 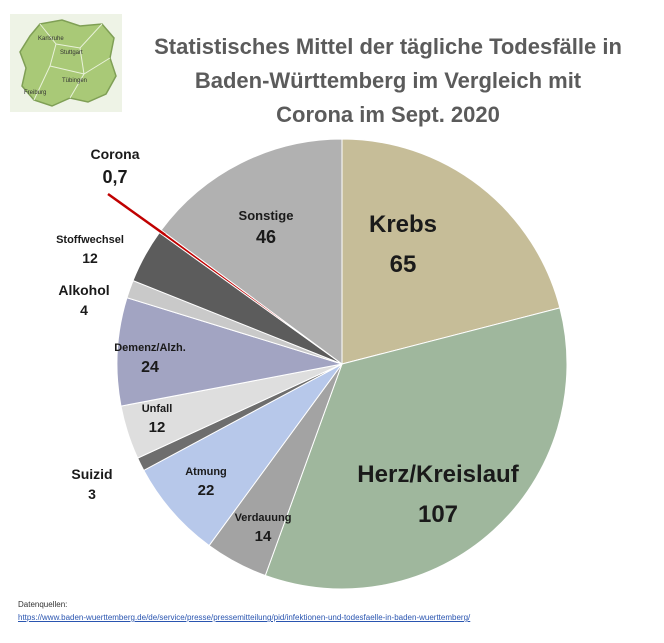 What do you see at coordinates (51, 39) in the screenshot?
I see `map-city-karlsruhe: Karlsruhe` at bounding box center [51, 39].